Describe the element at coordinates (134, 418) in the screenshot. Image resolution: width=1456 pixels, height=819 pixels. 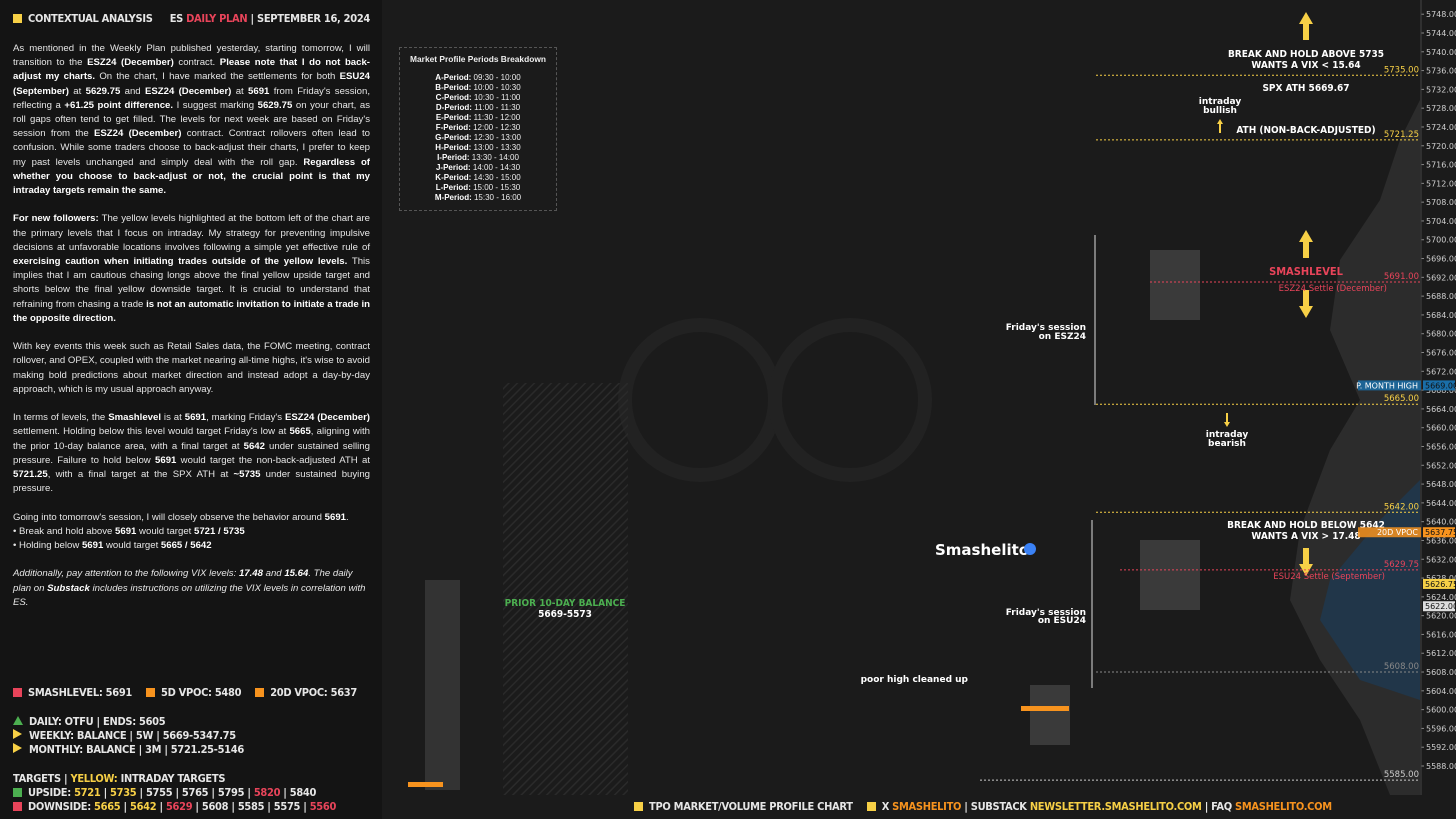
I see `text-segment: Smashlevel` at that location.